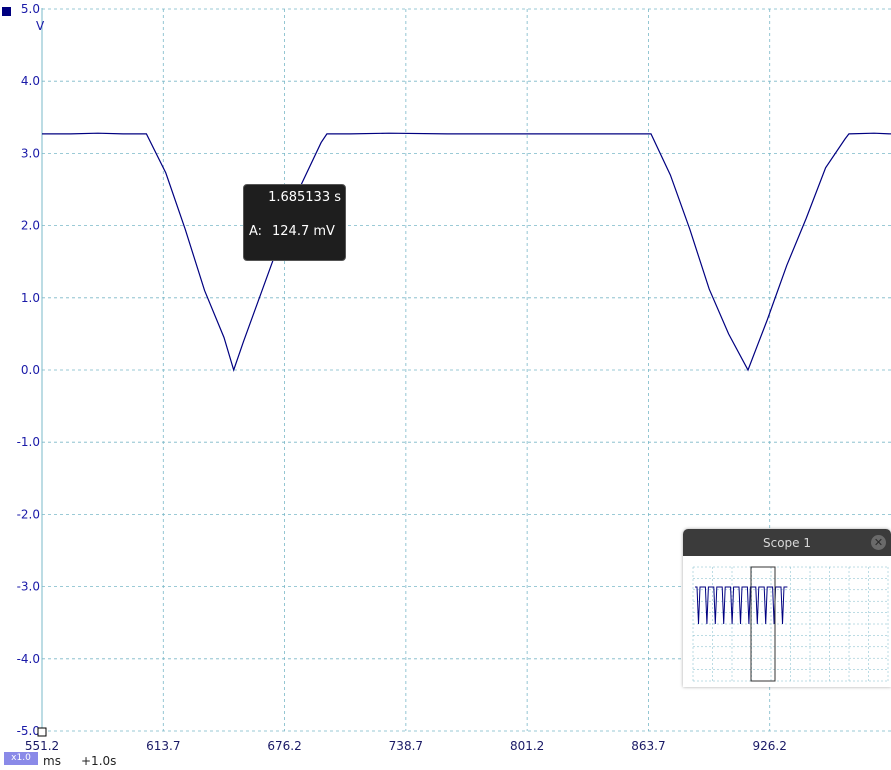 The width and height of the screenshot is (891, 770). I want to click on y-tick-label: 0.0, so click(30, 370).